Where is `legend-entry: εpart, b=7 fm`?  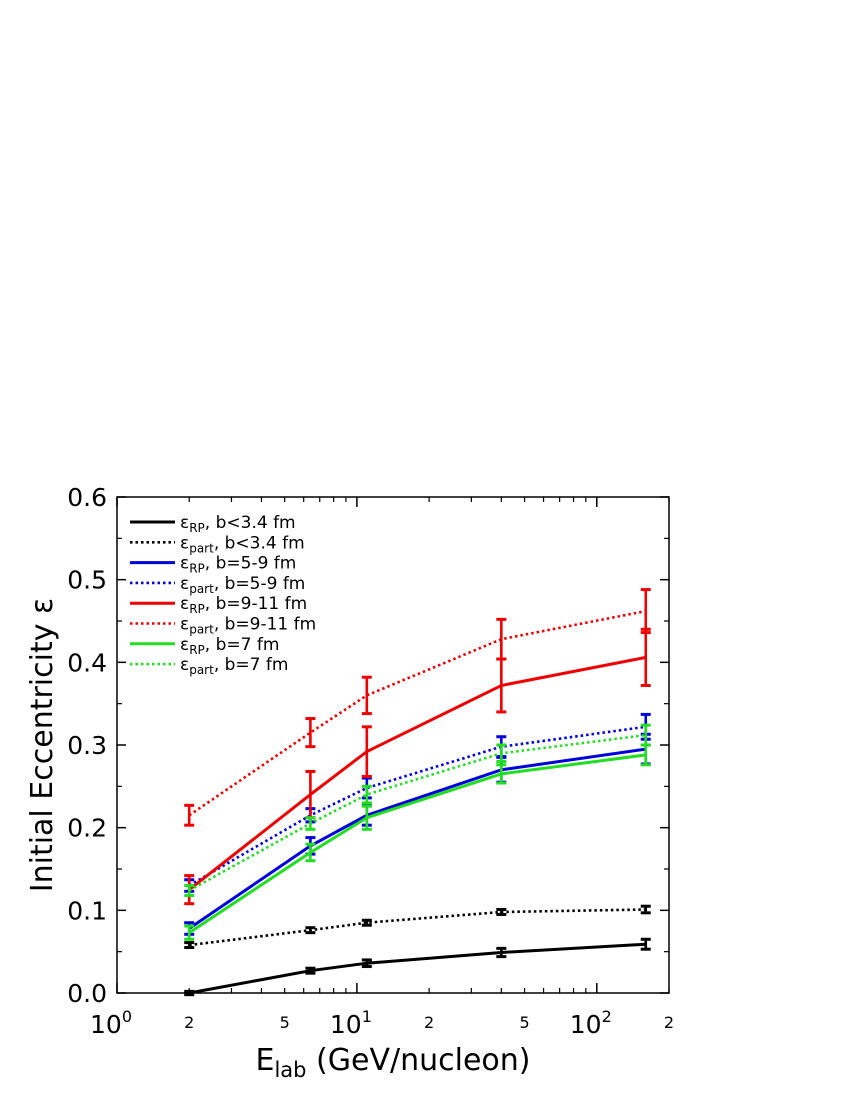
legend-entry: εpart, b=7 fm is located at coordinates (209, 666).